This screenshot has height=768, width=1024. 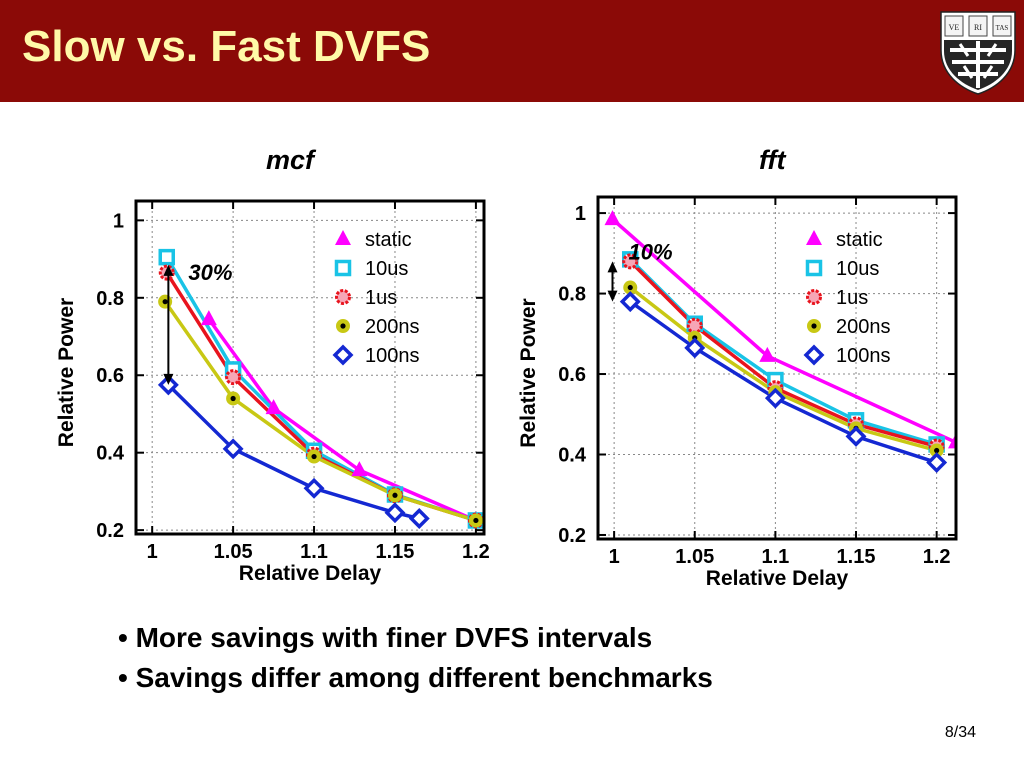 I want to click on chart-title-mcf: mcf, so click(x=290, y=160).